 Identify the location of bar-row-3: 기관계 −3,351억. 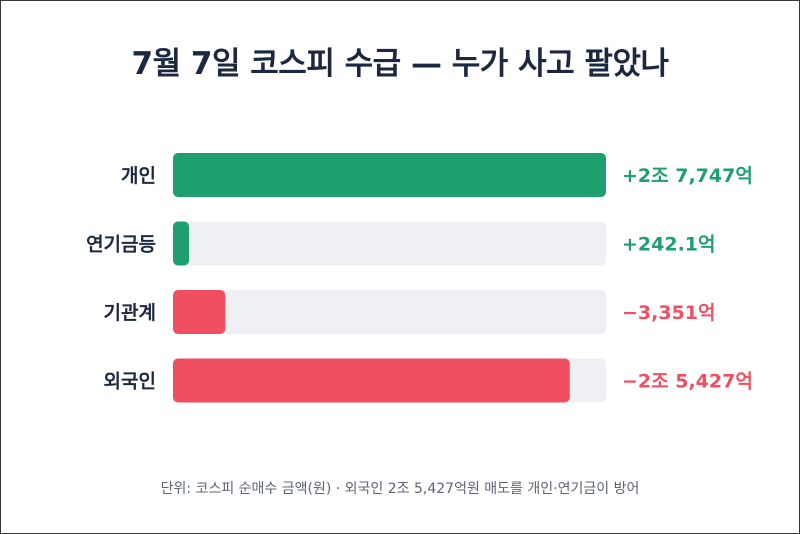
(410, 312).